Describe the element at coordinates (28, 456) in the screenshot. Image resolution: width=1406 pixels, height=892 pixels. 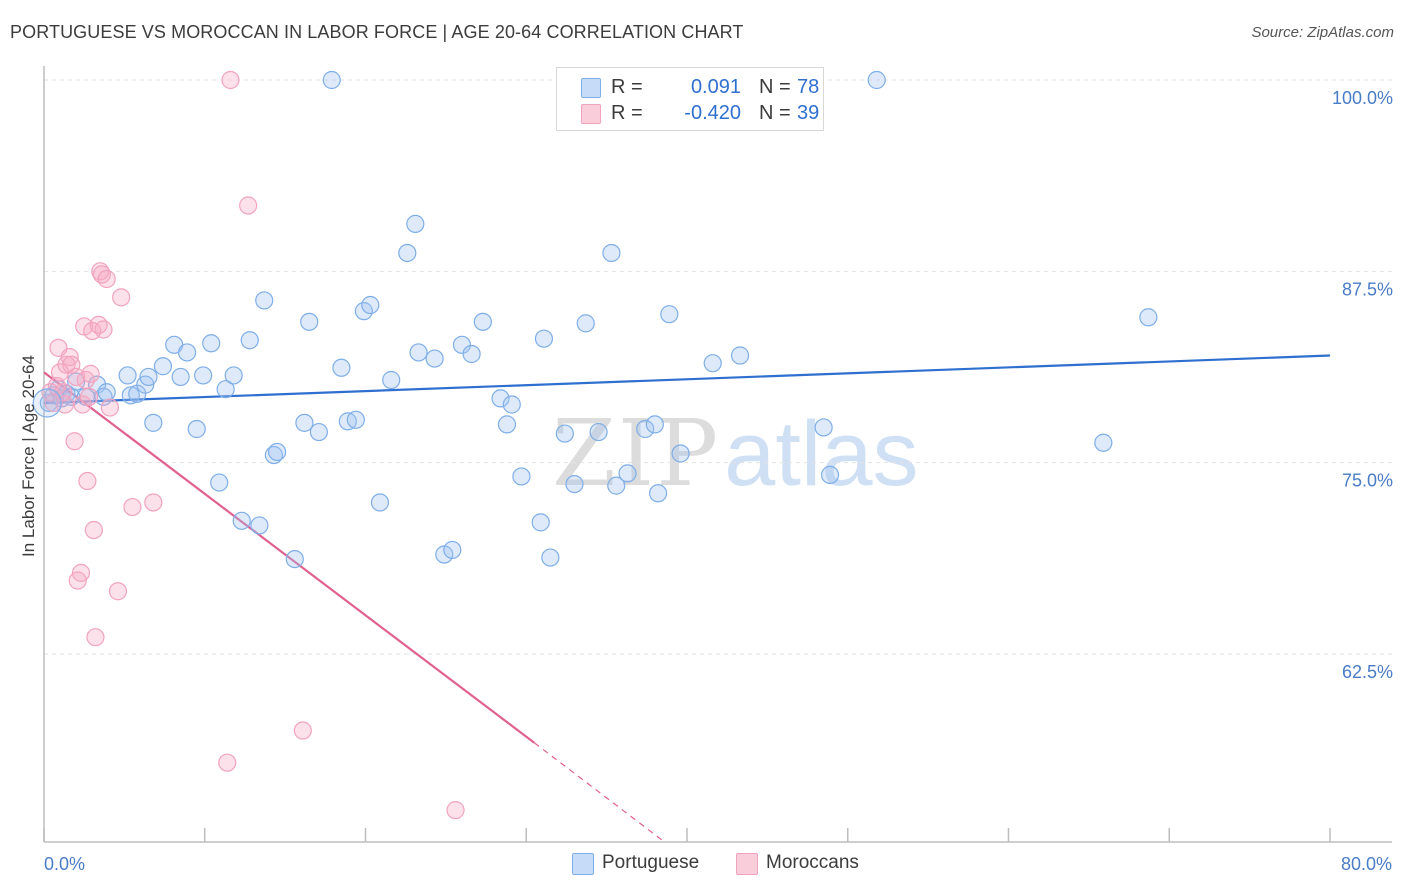
I see `y-axis-label: In Labor Force | Age 20-64` at that location.